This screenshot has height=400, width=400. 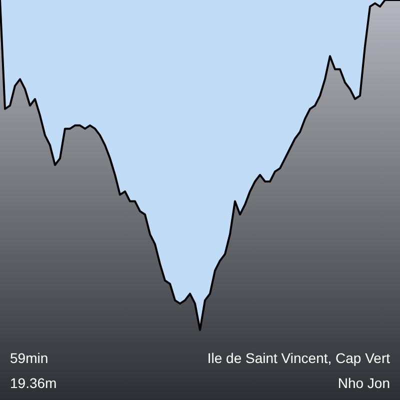 I want to click on text: Ile de Saint Vincent, Cap Vert, so click(x=298, y=358).